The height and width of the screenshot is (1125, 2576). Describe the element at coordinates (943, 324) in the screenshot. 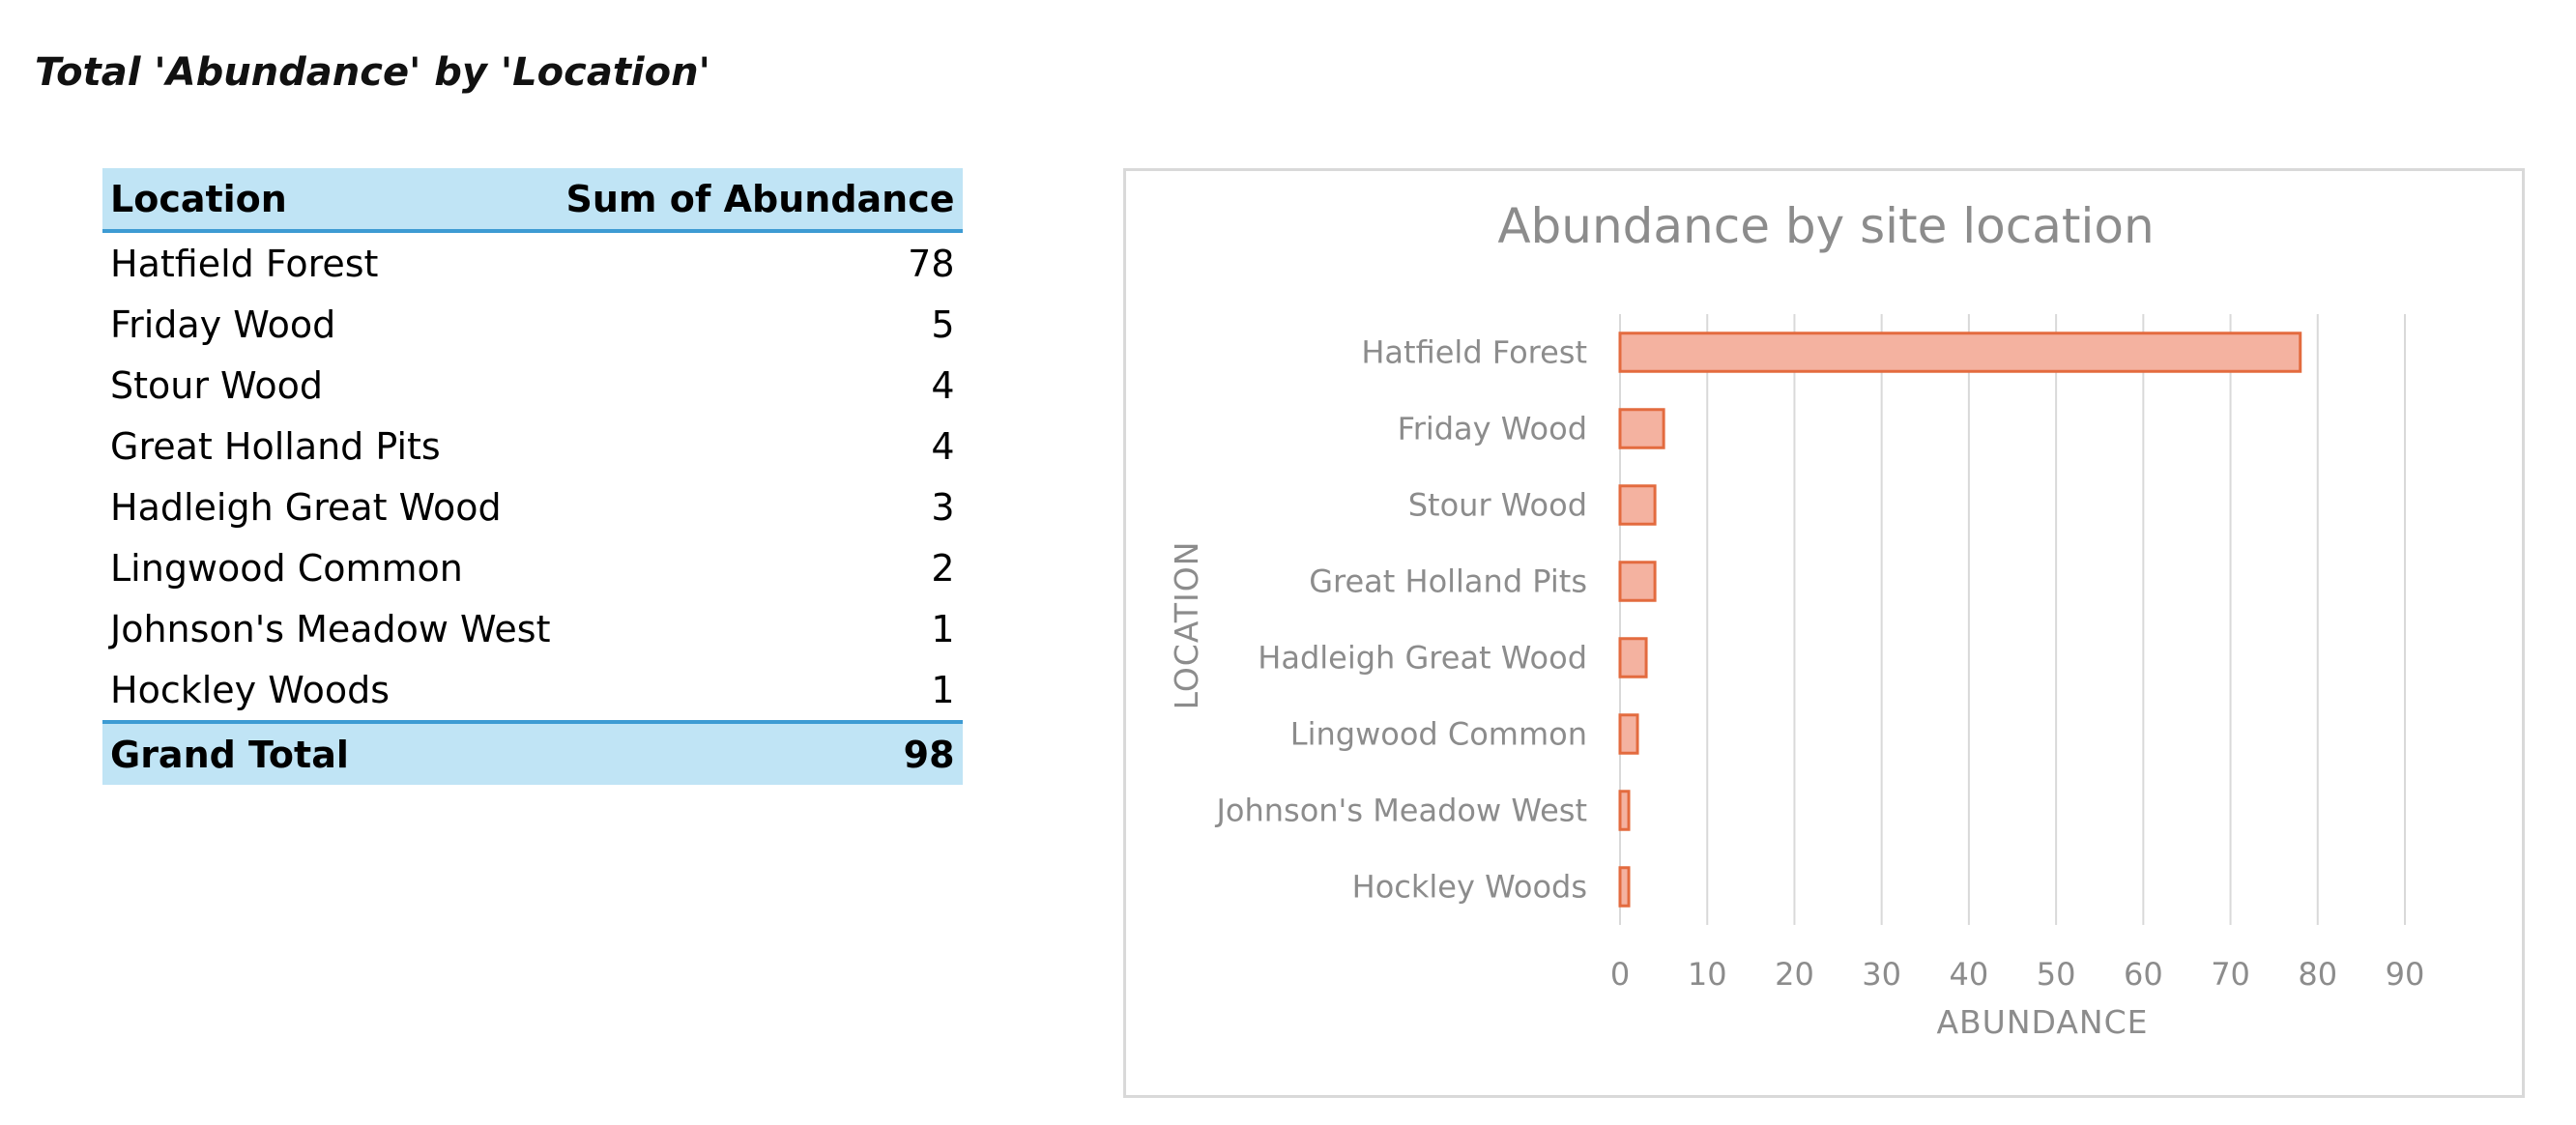

I see `row-sum: 5` at that location.